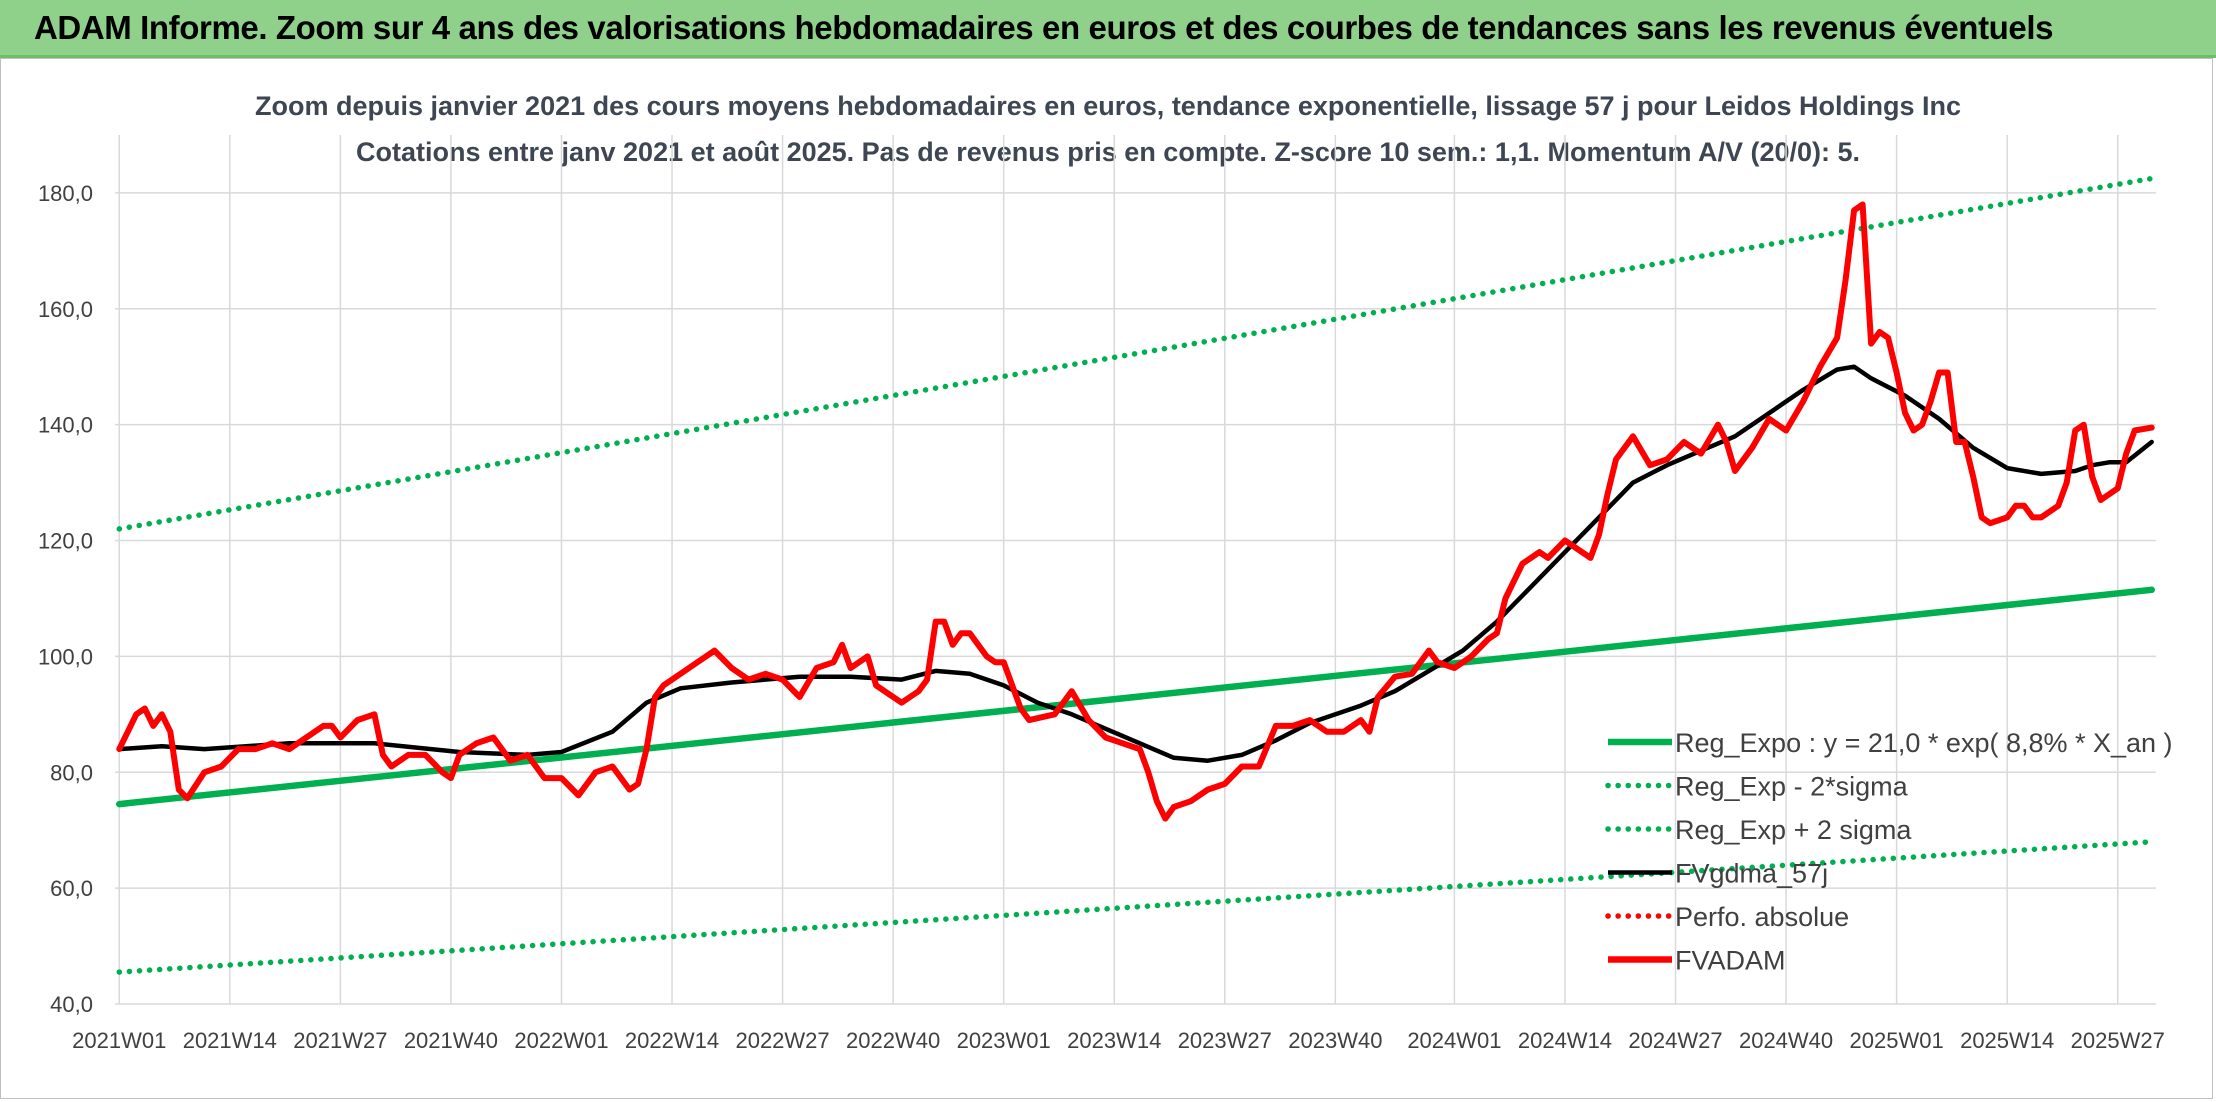 The height and width of the screenshot is (1102, 2216). Describe the element at coordinates (2118, 1040) in the screenshot. I see `x-tick-label: 2025W27` at that location.